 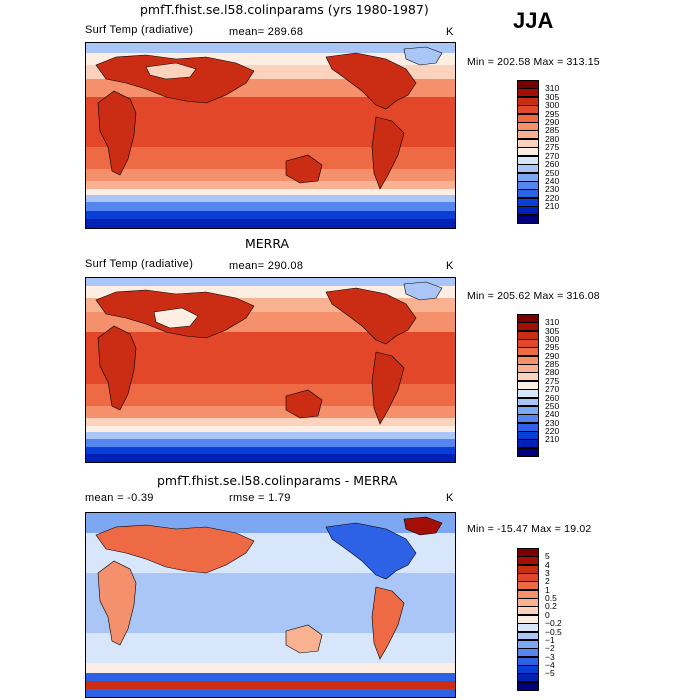 What do you see at coordinates (267, 243) in the screenshot?
I see `panel-title: MERRA` at bounding box center [267, 243].